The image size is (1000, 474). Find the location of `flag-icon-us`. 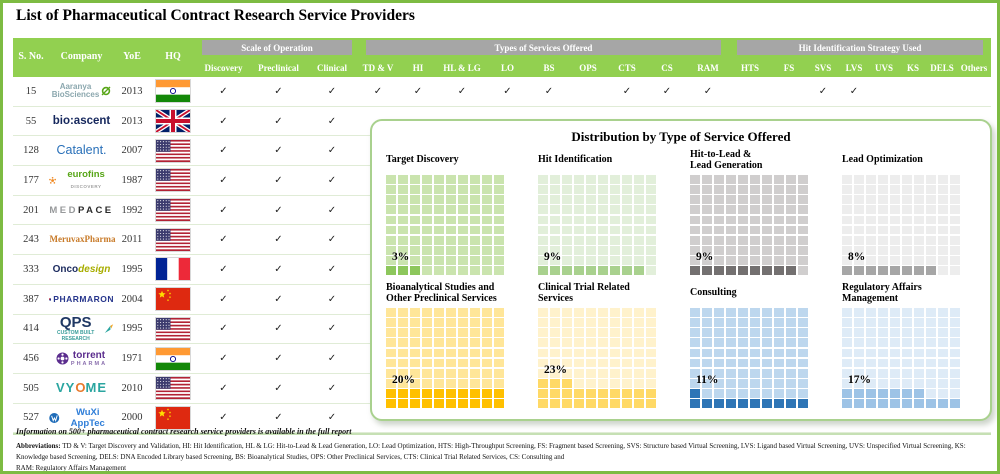

flag-icon-us is located at coordinates (173, 388).